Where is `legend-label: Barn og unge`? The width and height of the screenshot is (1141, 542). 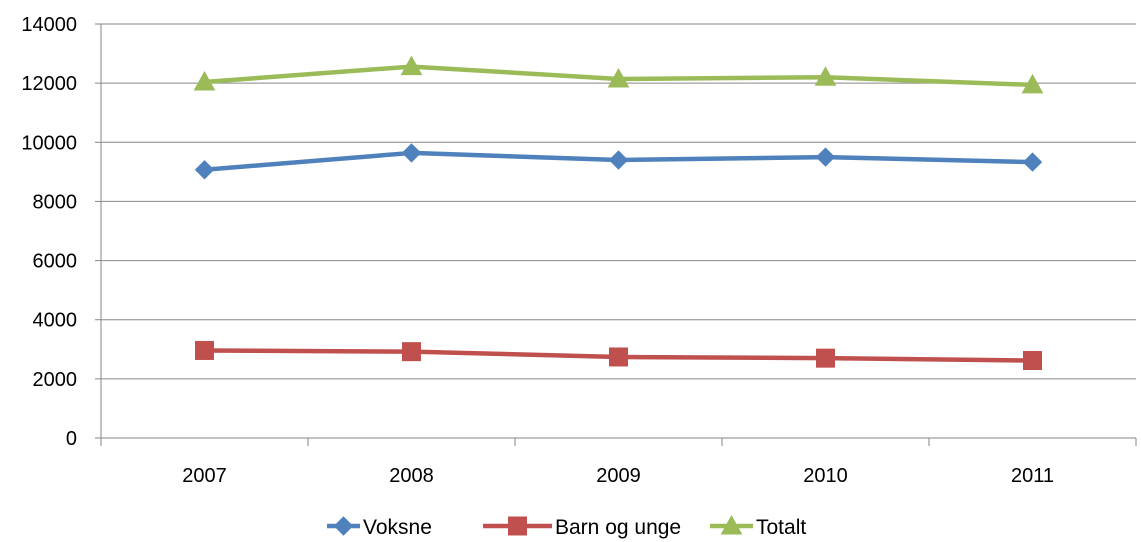 legend-label: Barn og unge is located at coordinates (618, 527).